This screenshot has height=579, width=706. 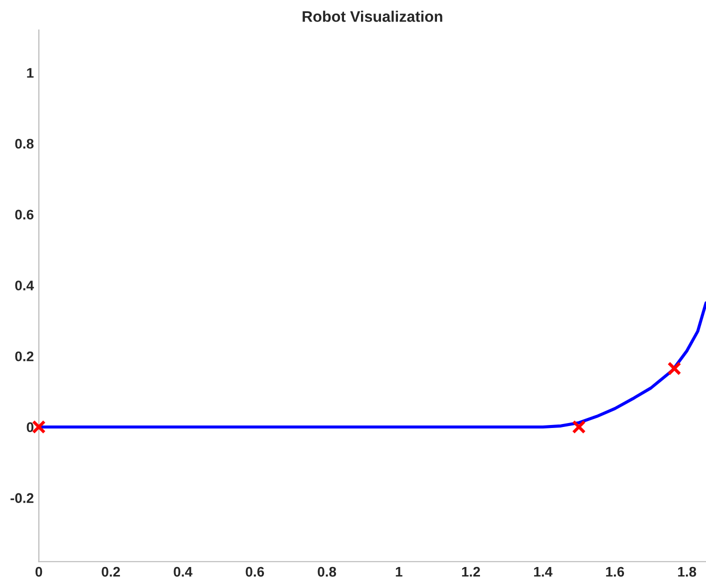 What do you see at coordinates (372, 16) in the screenshot?
I see `chart-title: Robot Visualization` at bounding box center [372, 16].